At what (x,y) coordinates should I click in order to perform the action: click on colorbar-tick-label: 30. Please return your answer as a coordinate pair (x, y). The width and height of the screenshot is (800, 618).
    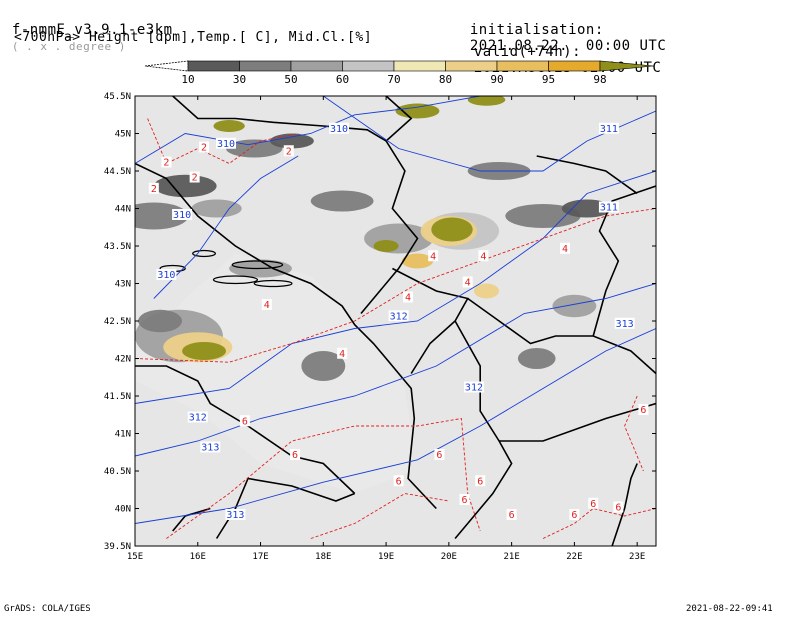
    Looking at the image, I should click on (239, 79).